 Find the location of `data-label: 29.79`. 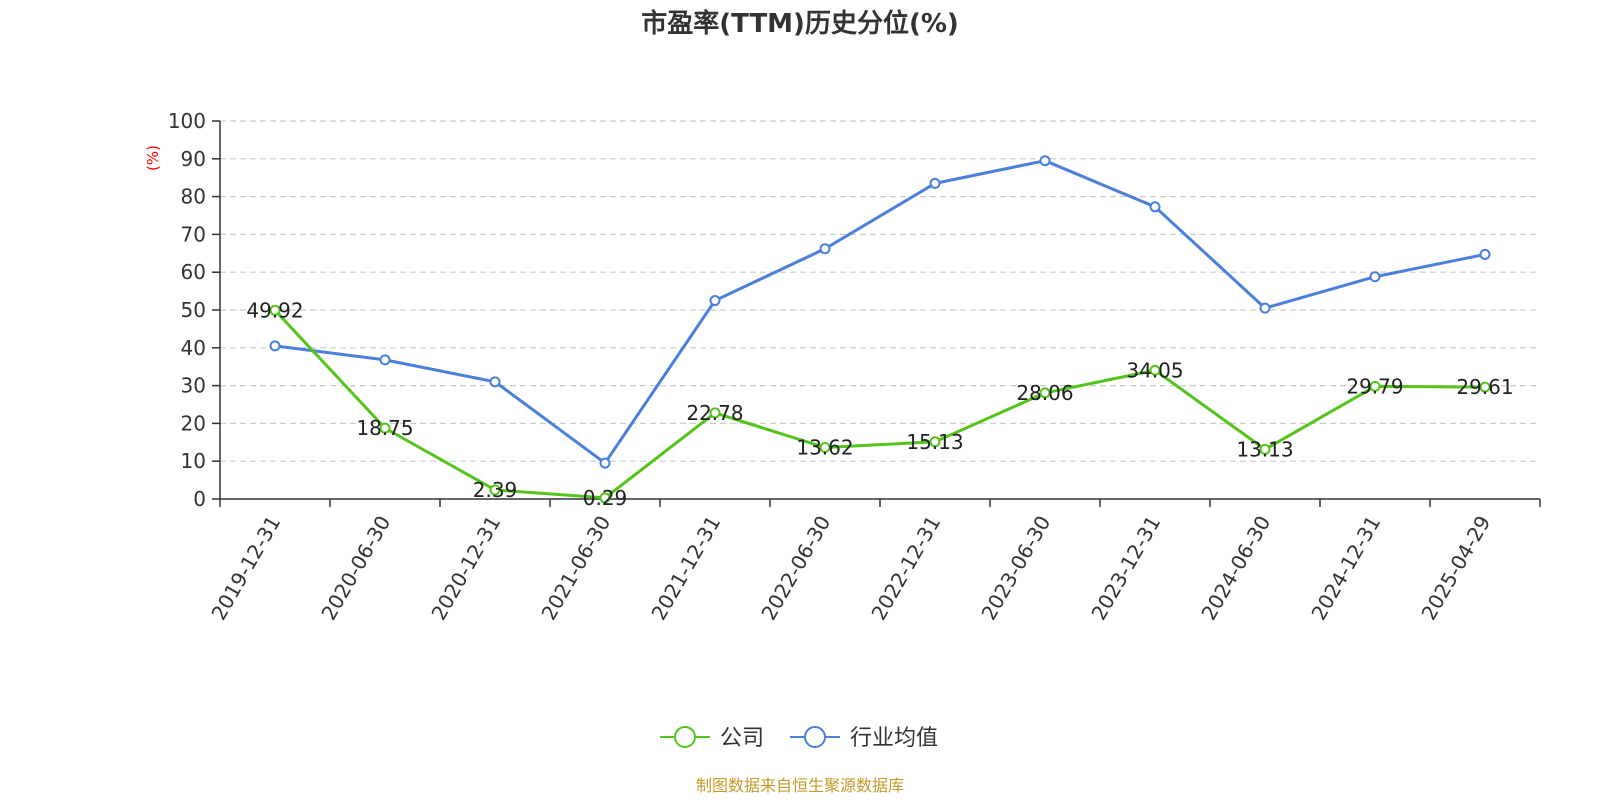

data-label: 29.79 is located at coordinates (1374, 386).